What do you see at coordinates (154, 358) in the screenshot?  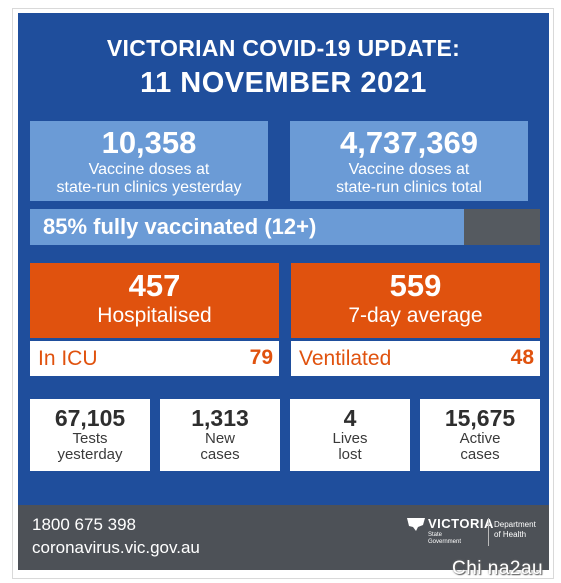 I see `icu-row: In ICU 79` at bounding box center [154, 358].